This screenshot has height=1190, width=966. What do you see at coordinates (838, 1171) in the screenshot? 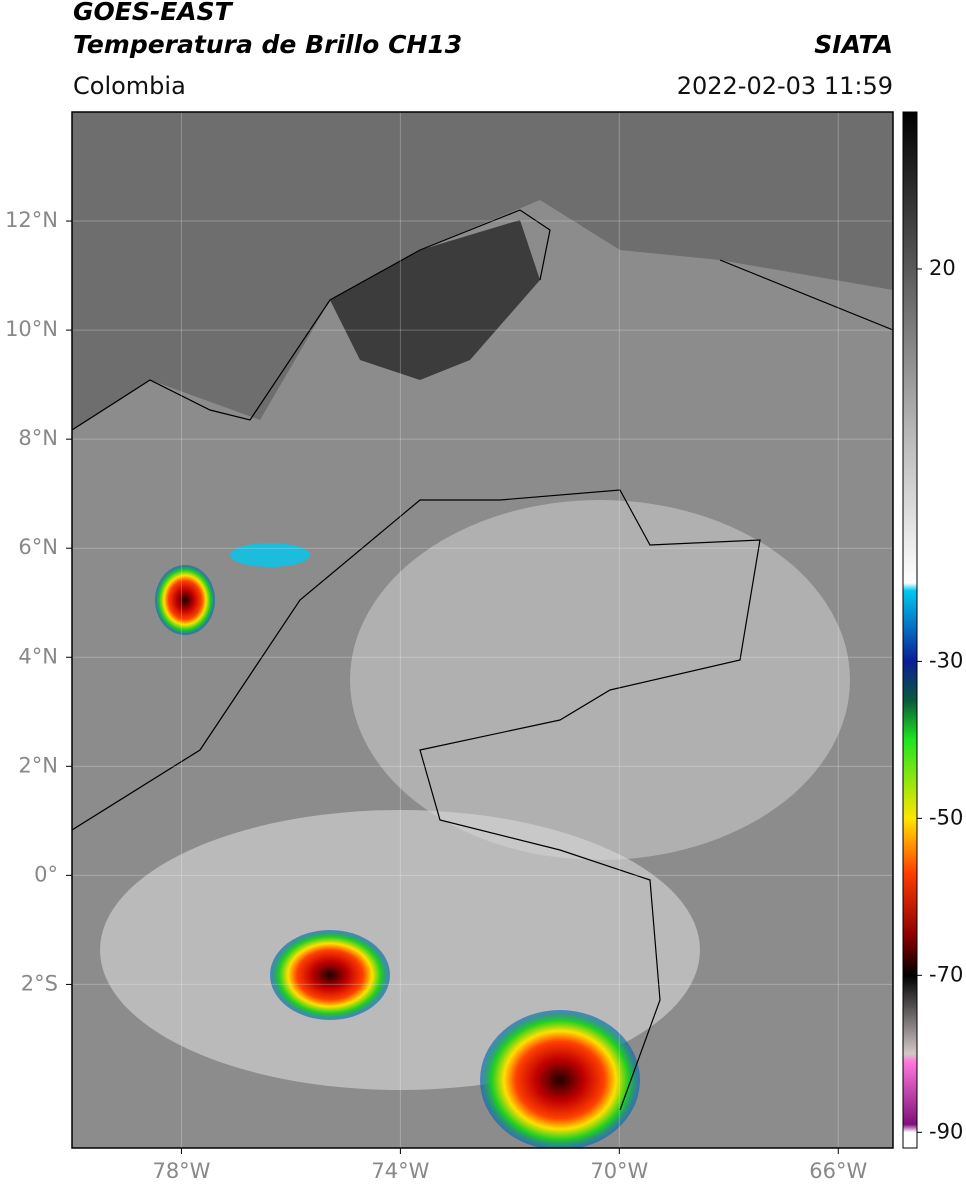
I see `x-tick-label: 66°W` at bounding box center [838, 1171].